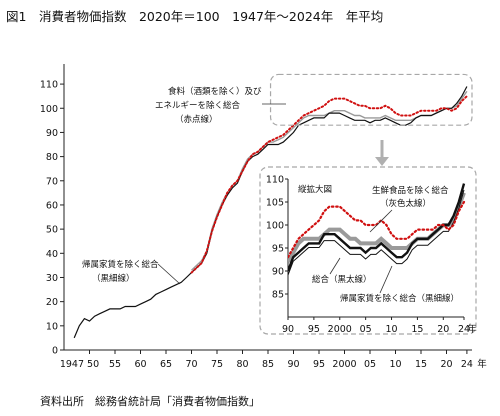  Describe the element at coordinates (52, 205) in the screenshot. I see `main-y-tick-label: 60` at that location.